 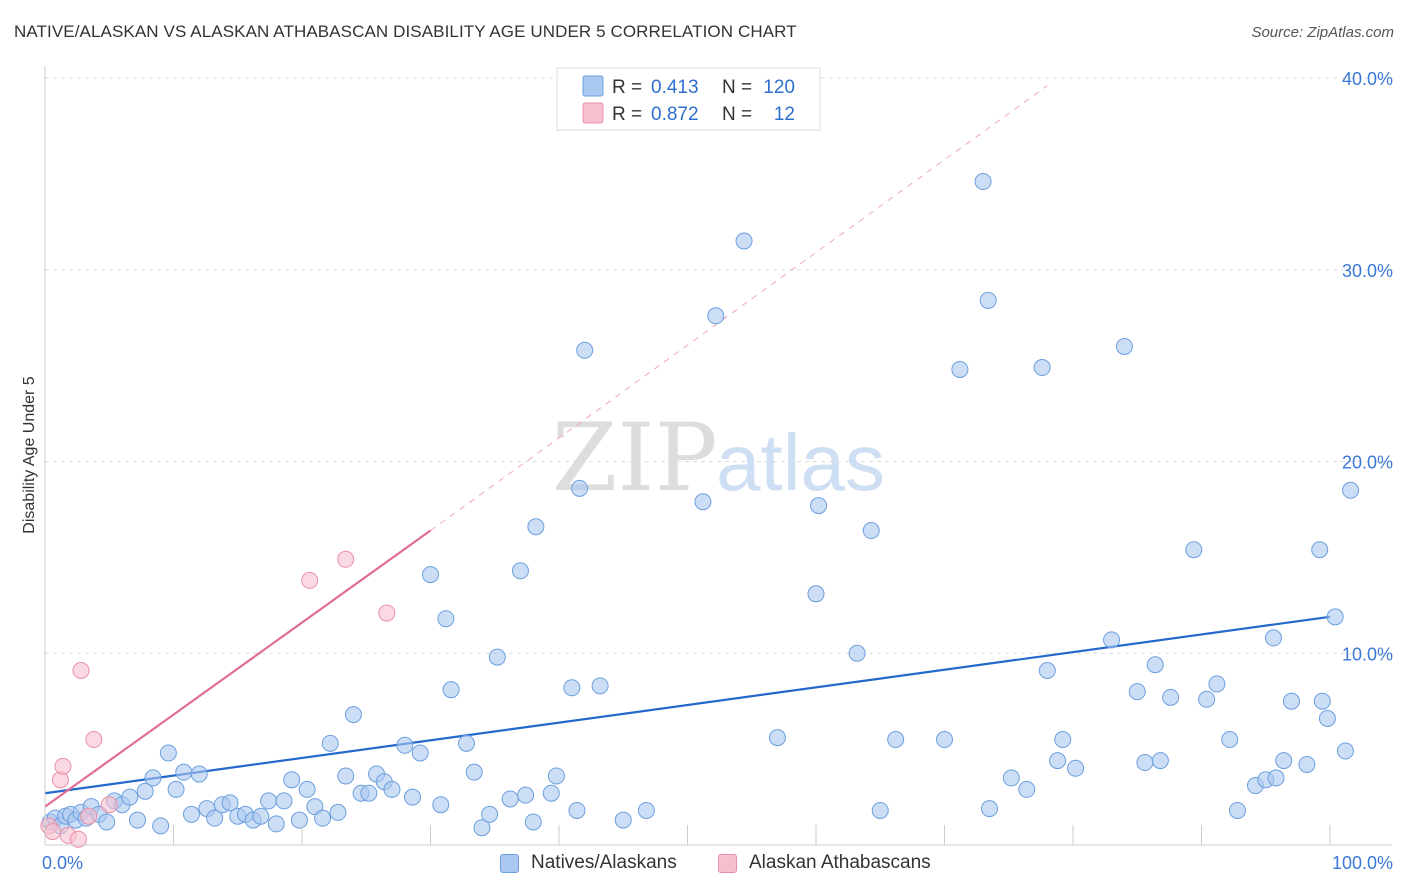 What do you see at coordinates (635, 458) in the screenshot?
I see `watermark-zip: ZIP` at bounding box center [635, 458].